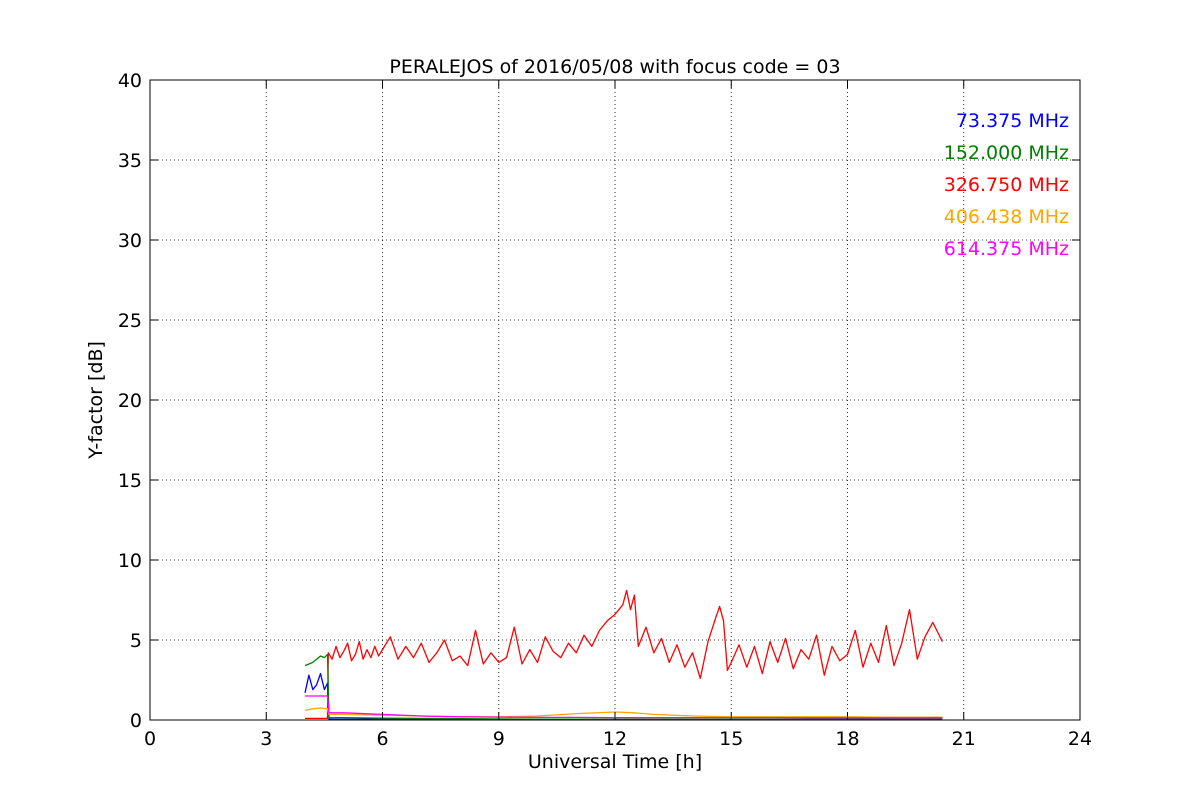 This screenshot has height=800, width=1200. I want to click on x-tick-label: 15, so click(731, 739).